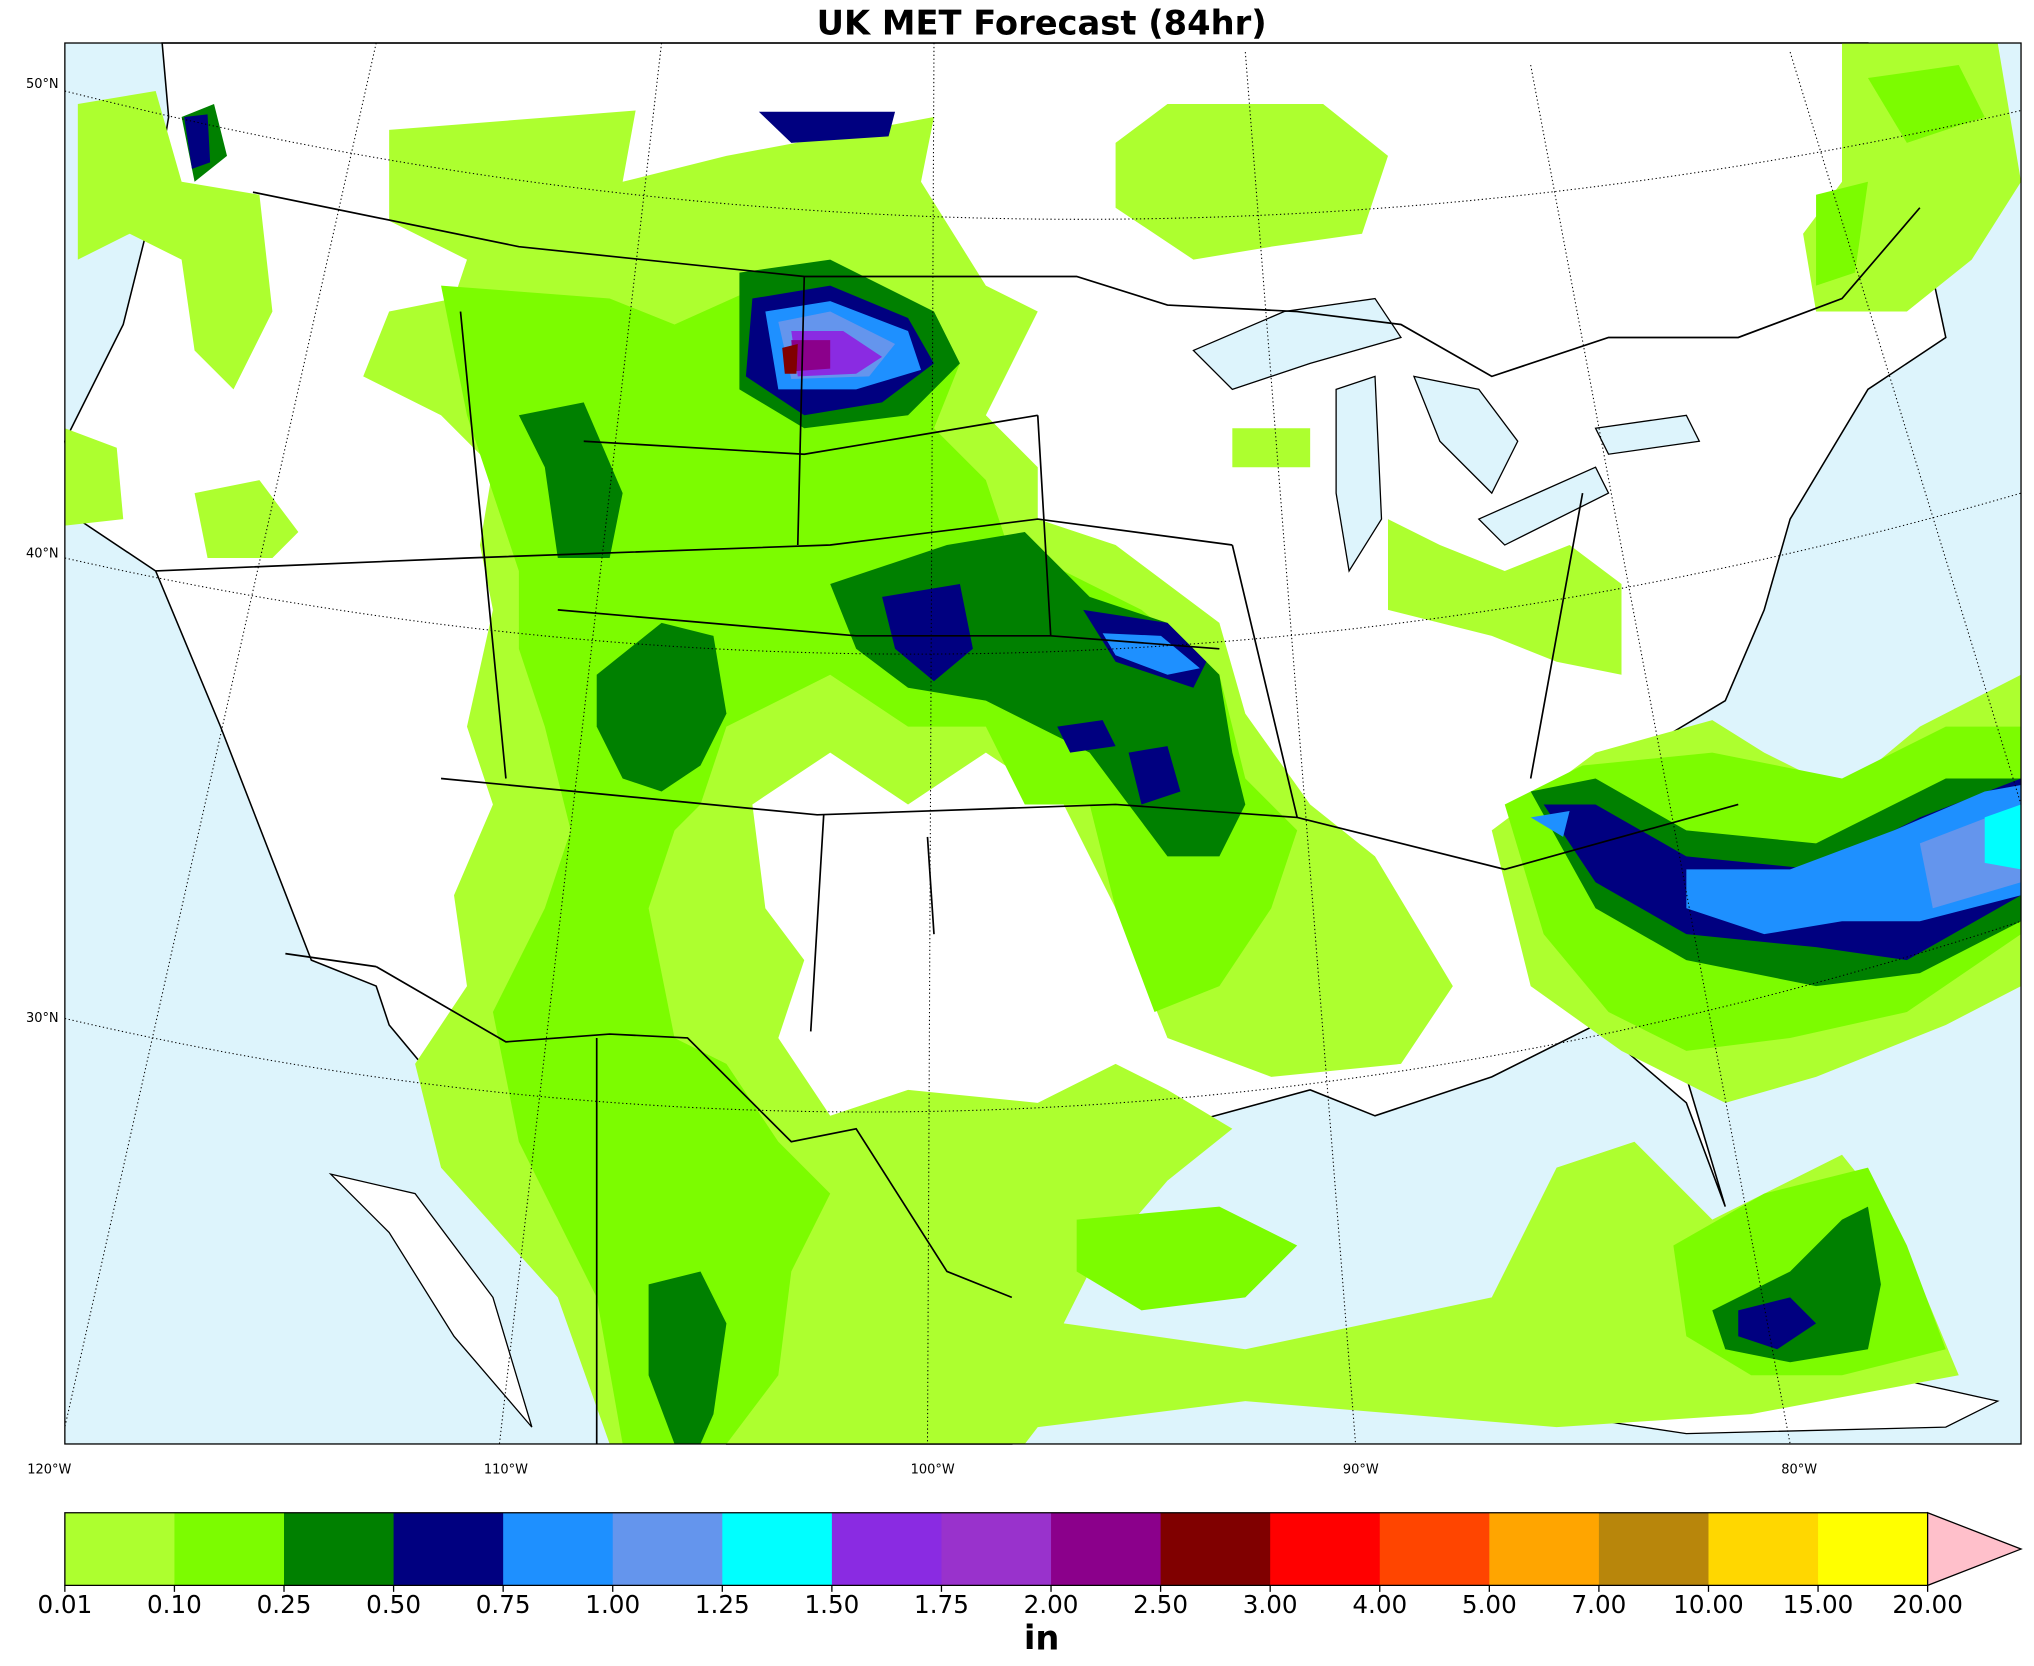  Describe the element at coordinates (42, 554) in the screenshot. I see `lat-label: 40°N` at that location.